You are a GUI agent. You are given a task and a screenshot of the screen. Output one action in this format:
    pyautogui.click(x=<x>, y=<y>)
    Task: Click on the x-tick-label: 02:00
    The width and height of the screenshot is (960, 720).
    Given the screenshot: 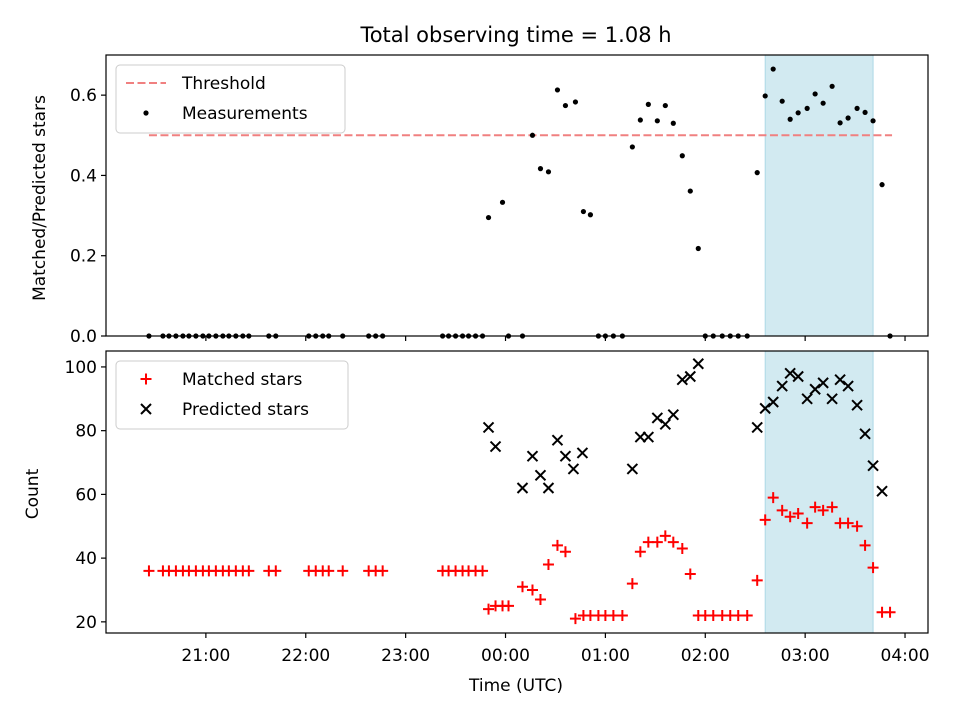 What is the action you would take?
    pyautogui.click(x=705, y=656)
    